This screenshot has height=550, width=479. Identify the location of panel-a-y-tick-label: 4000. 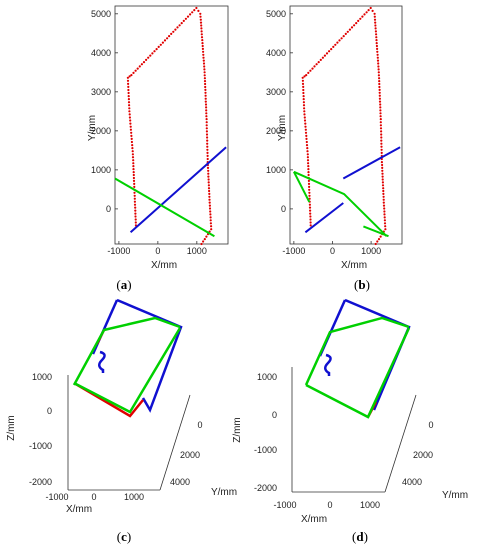
(101, 53).